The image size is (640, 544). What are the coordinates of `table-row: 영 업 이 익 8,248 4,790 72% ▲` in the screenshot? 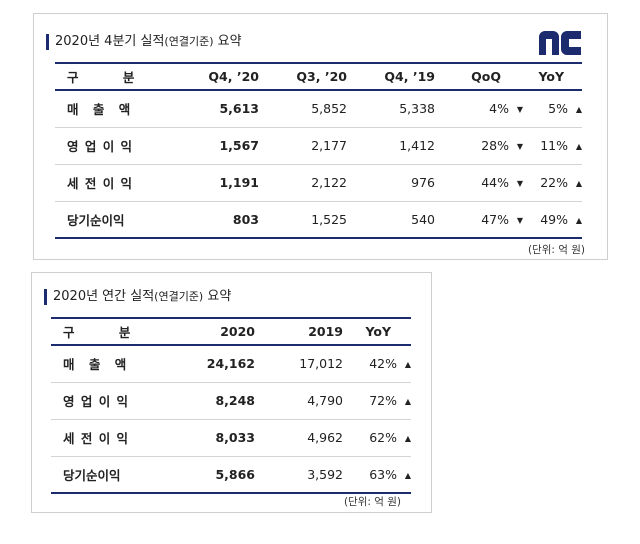 It's located at (231, 401).